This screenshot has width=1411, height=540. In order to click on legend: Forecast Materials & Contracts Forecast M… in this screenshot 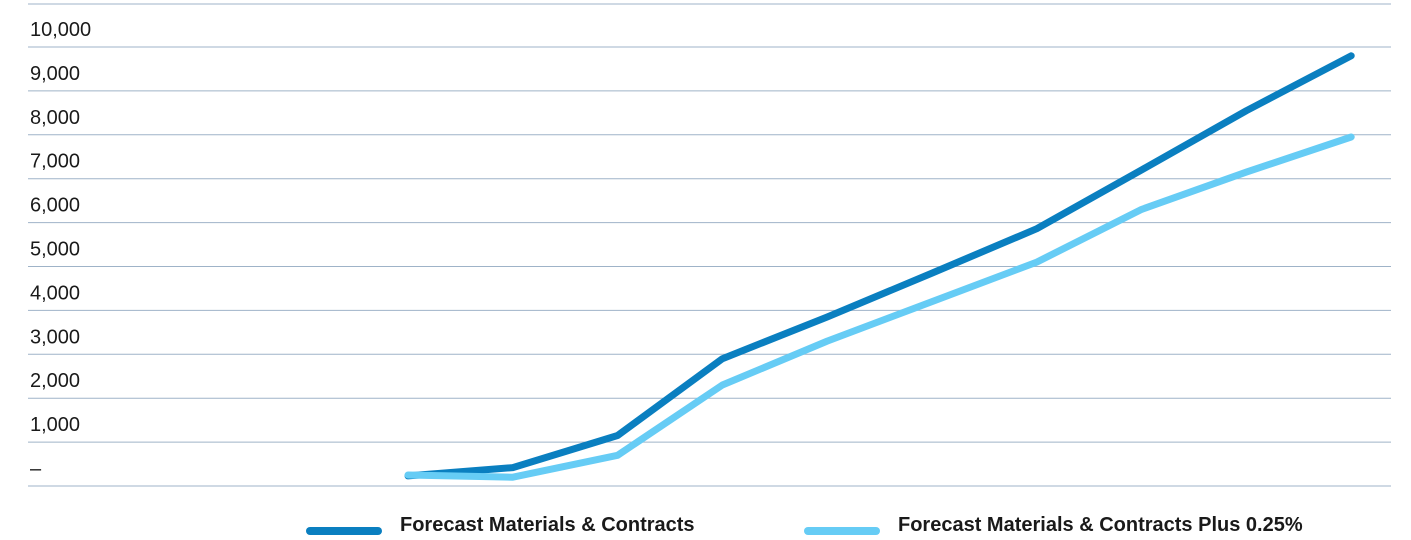, I will do `click(804, 525)`.